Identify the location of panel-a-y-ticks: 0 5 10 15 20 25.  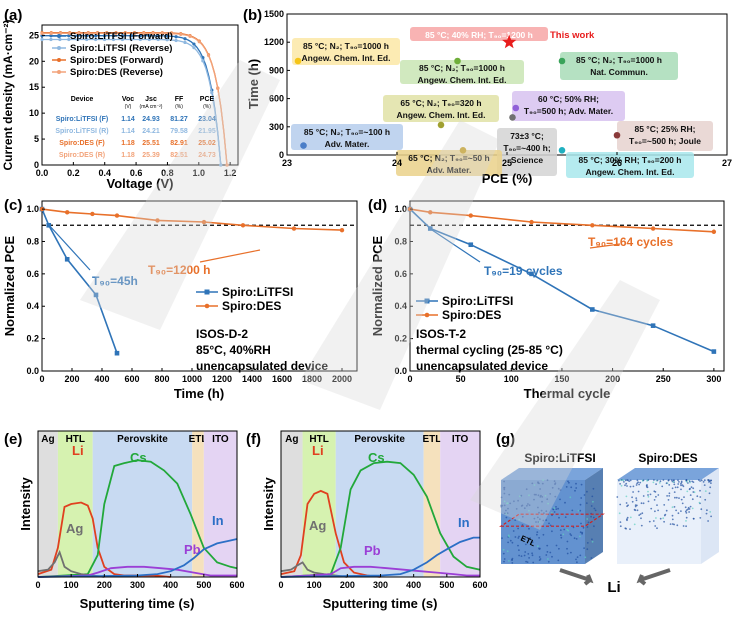
(37, 100).